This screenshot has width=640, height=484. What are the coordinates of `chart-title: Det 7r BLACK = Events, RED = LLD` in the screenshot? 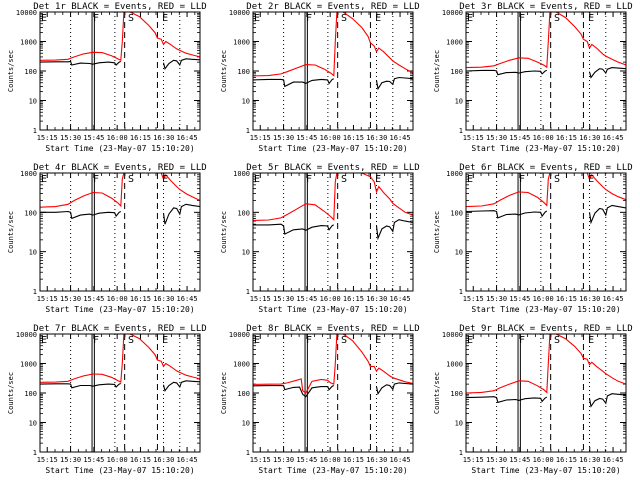 It's located at (119, 329).